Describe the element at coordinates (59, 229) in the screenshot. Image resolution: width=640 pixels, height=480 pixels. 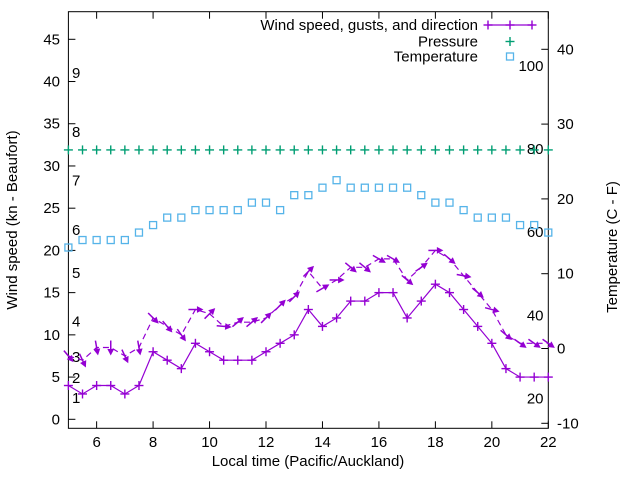
I see `y-left-ticks: 0 5 10 15 20 25 30 35 40 45` at that location.